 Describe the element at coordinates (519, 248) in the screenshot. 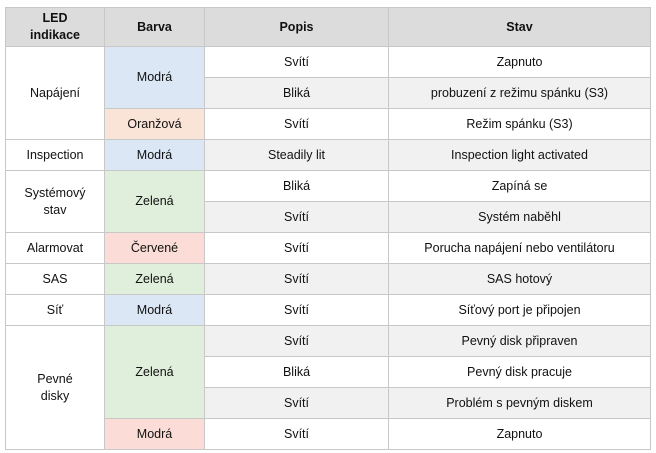

I see `state-cell: Porucha napájení nebo ventilátoru` at that location.